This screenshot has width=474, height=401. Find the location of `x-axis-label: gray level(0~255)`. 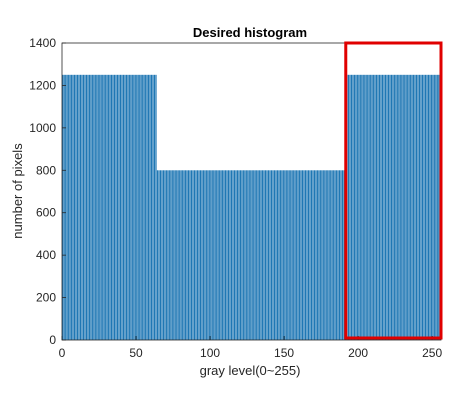

x-axis-label: gray level(0~255) is located at coordinates (250, 370).